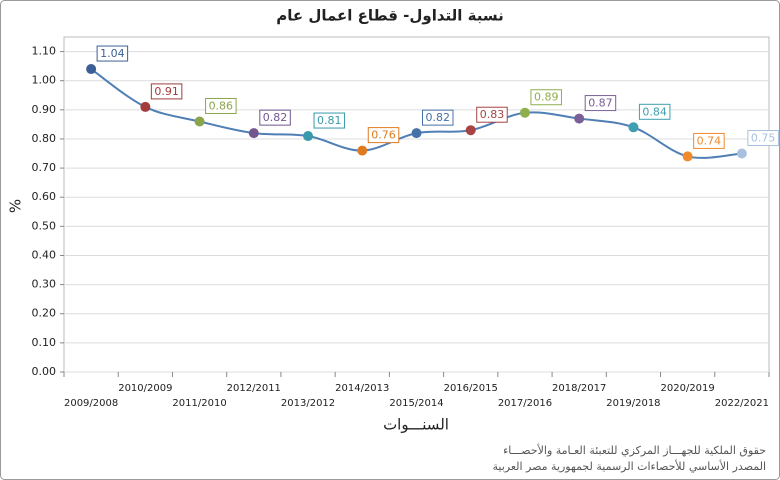  Describe the element at coordinates (416, 425) in the screenshot. I see `x-axis-label: السنـــوات` at that location.